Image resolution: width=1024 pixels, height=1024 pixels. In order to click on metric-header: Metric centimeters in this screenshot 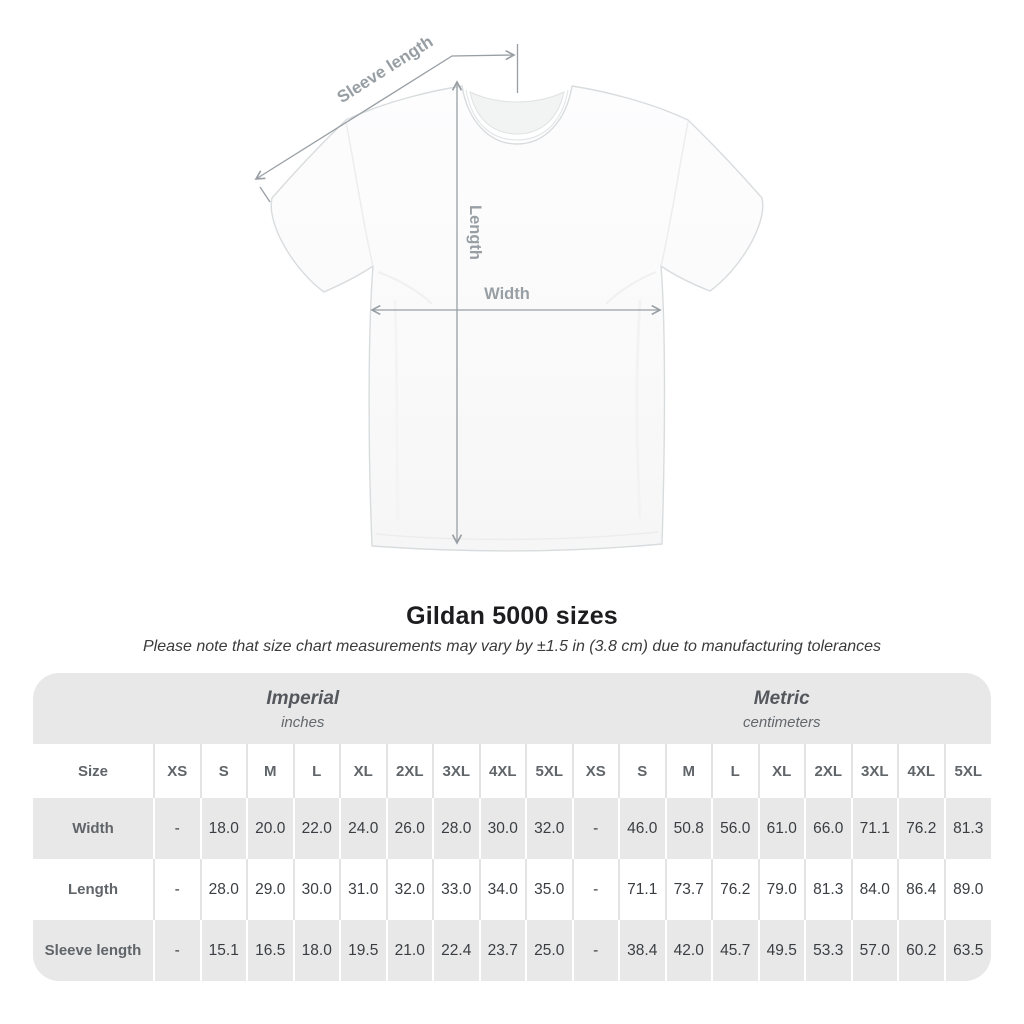, I will do `click(781, 708)`.